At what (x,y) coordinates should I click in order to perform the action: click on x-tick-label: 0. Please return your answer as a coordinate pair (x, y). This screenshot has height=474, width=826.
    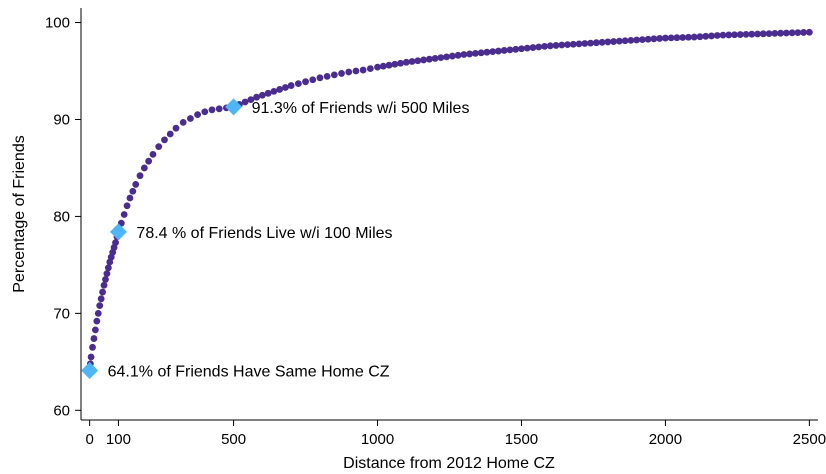
    Looking at the image, I should click on (89, 439).